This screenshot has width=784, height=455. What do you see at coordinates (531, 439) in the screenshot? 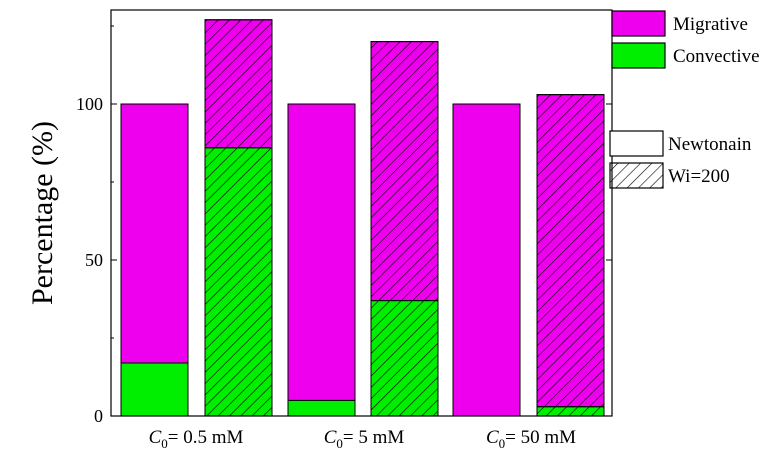
I see `x-category-label-3: C0= 50 mM` at bounding box center [531, 439].